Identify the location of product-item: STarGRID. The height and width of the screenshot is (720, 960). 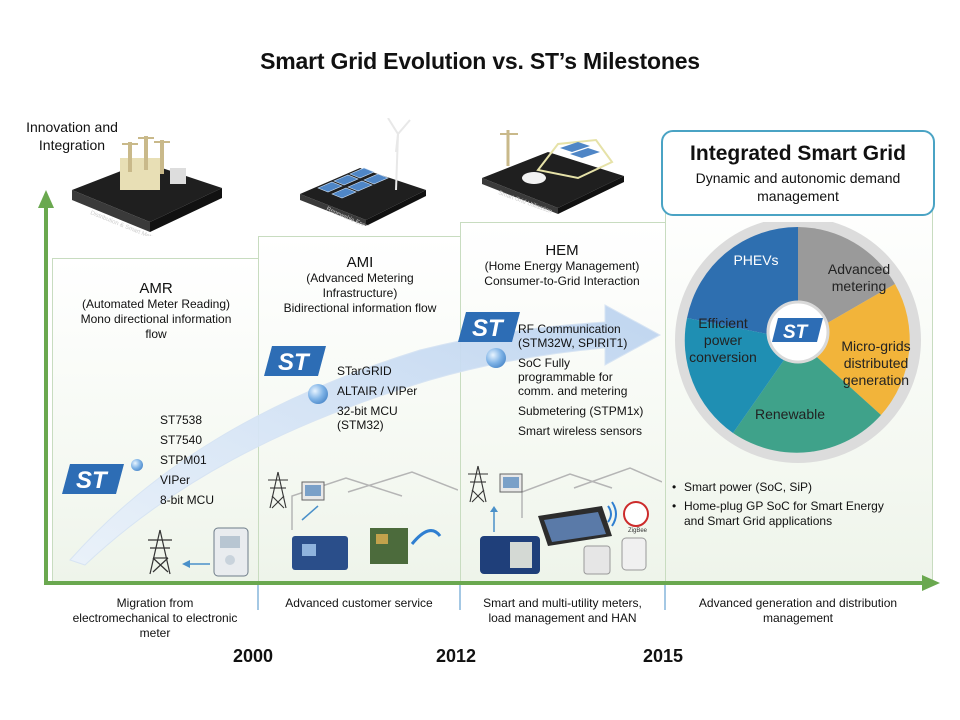
(364, 371).